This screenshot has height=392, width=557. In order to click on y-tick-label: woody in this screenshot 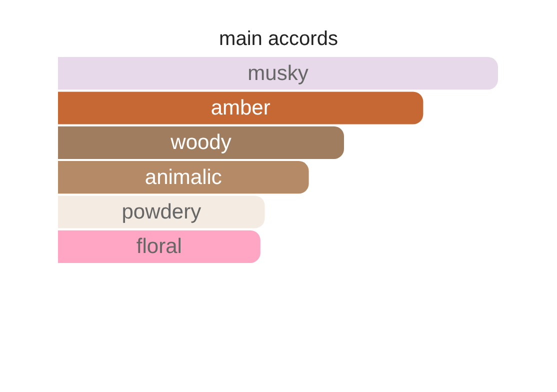, I will do `click(201, 142)`.